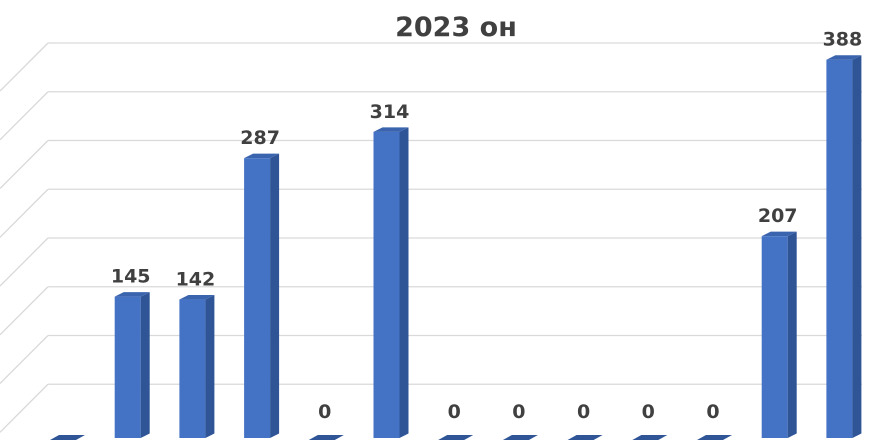  I want to click on data-label: 207, so click(778, 216).